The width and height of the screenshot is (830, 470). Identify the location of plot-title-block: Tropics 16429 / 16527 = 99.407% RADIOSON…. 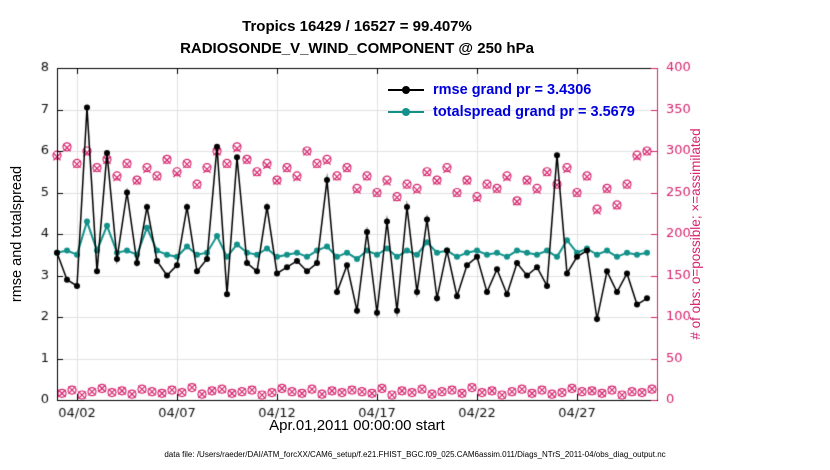
(357, 37).